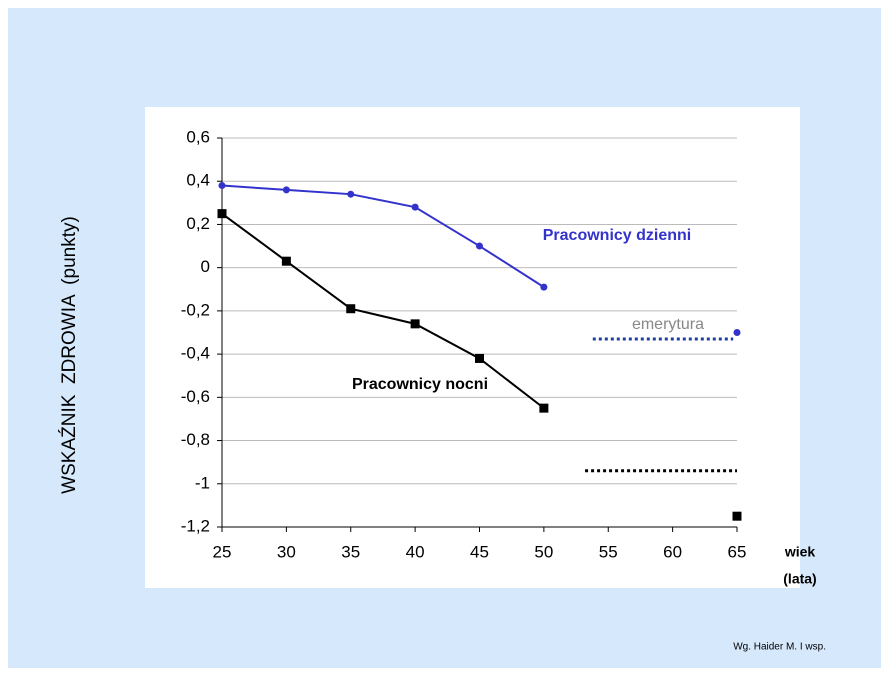 The image size is (889, 675). Describe the element at coordinates (668, 324) in the screenshot. I see `dotted-line-label: emerytura` at that location.